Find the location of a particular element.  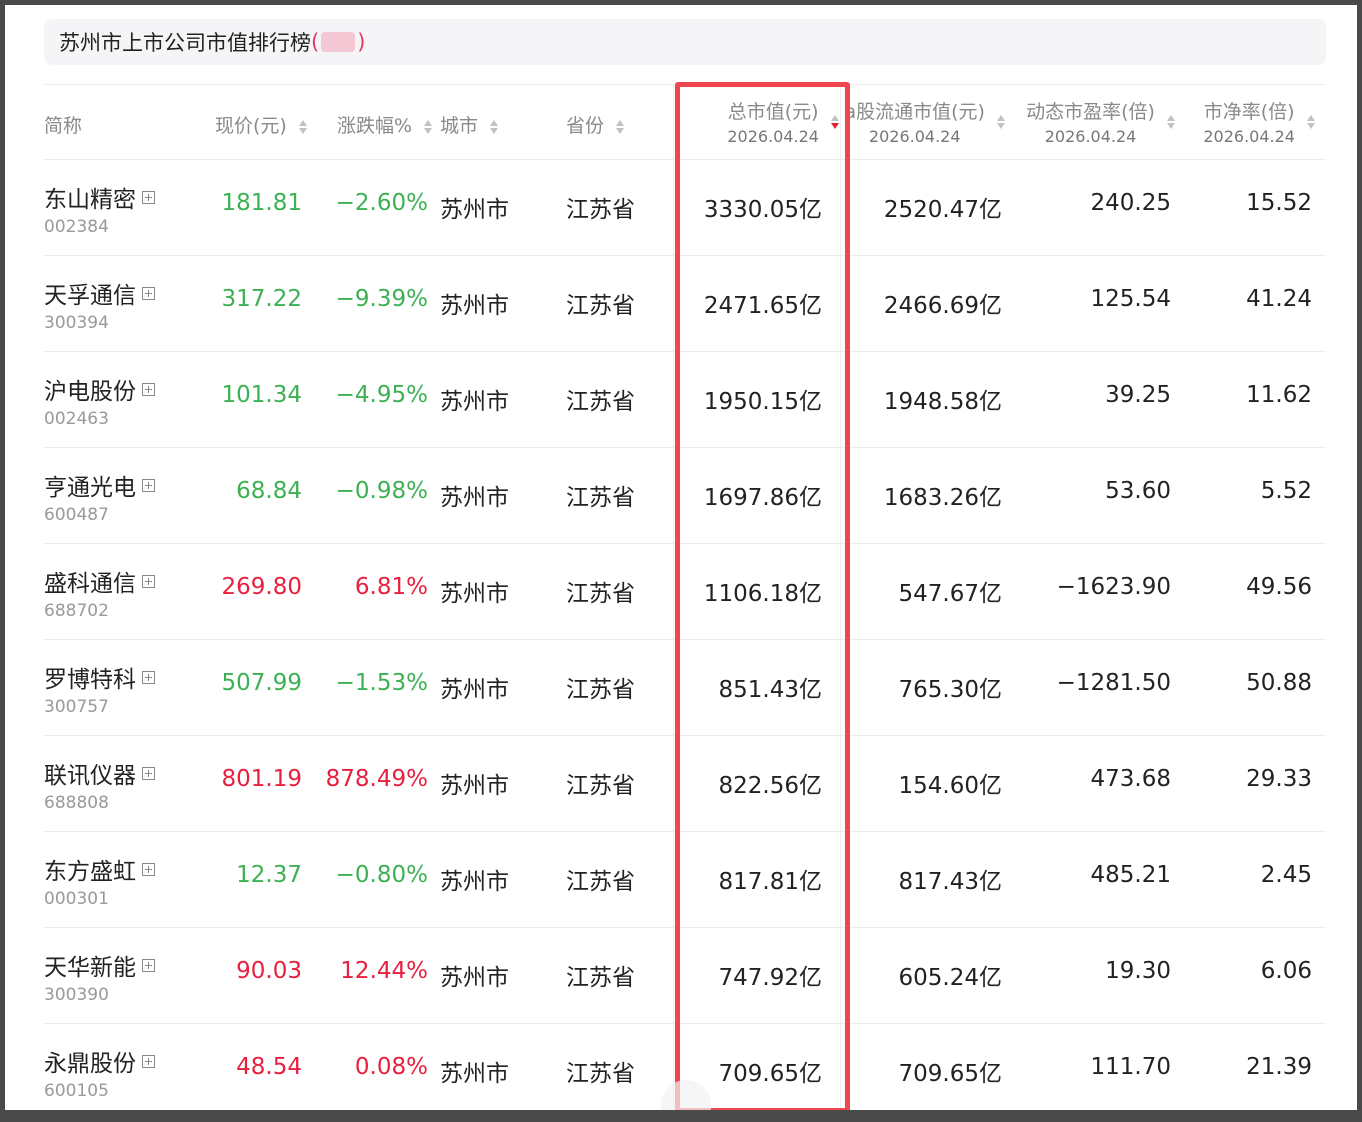

price-cell: 269.80 is located at coordinates (261, 587).